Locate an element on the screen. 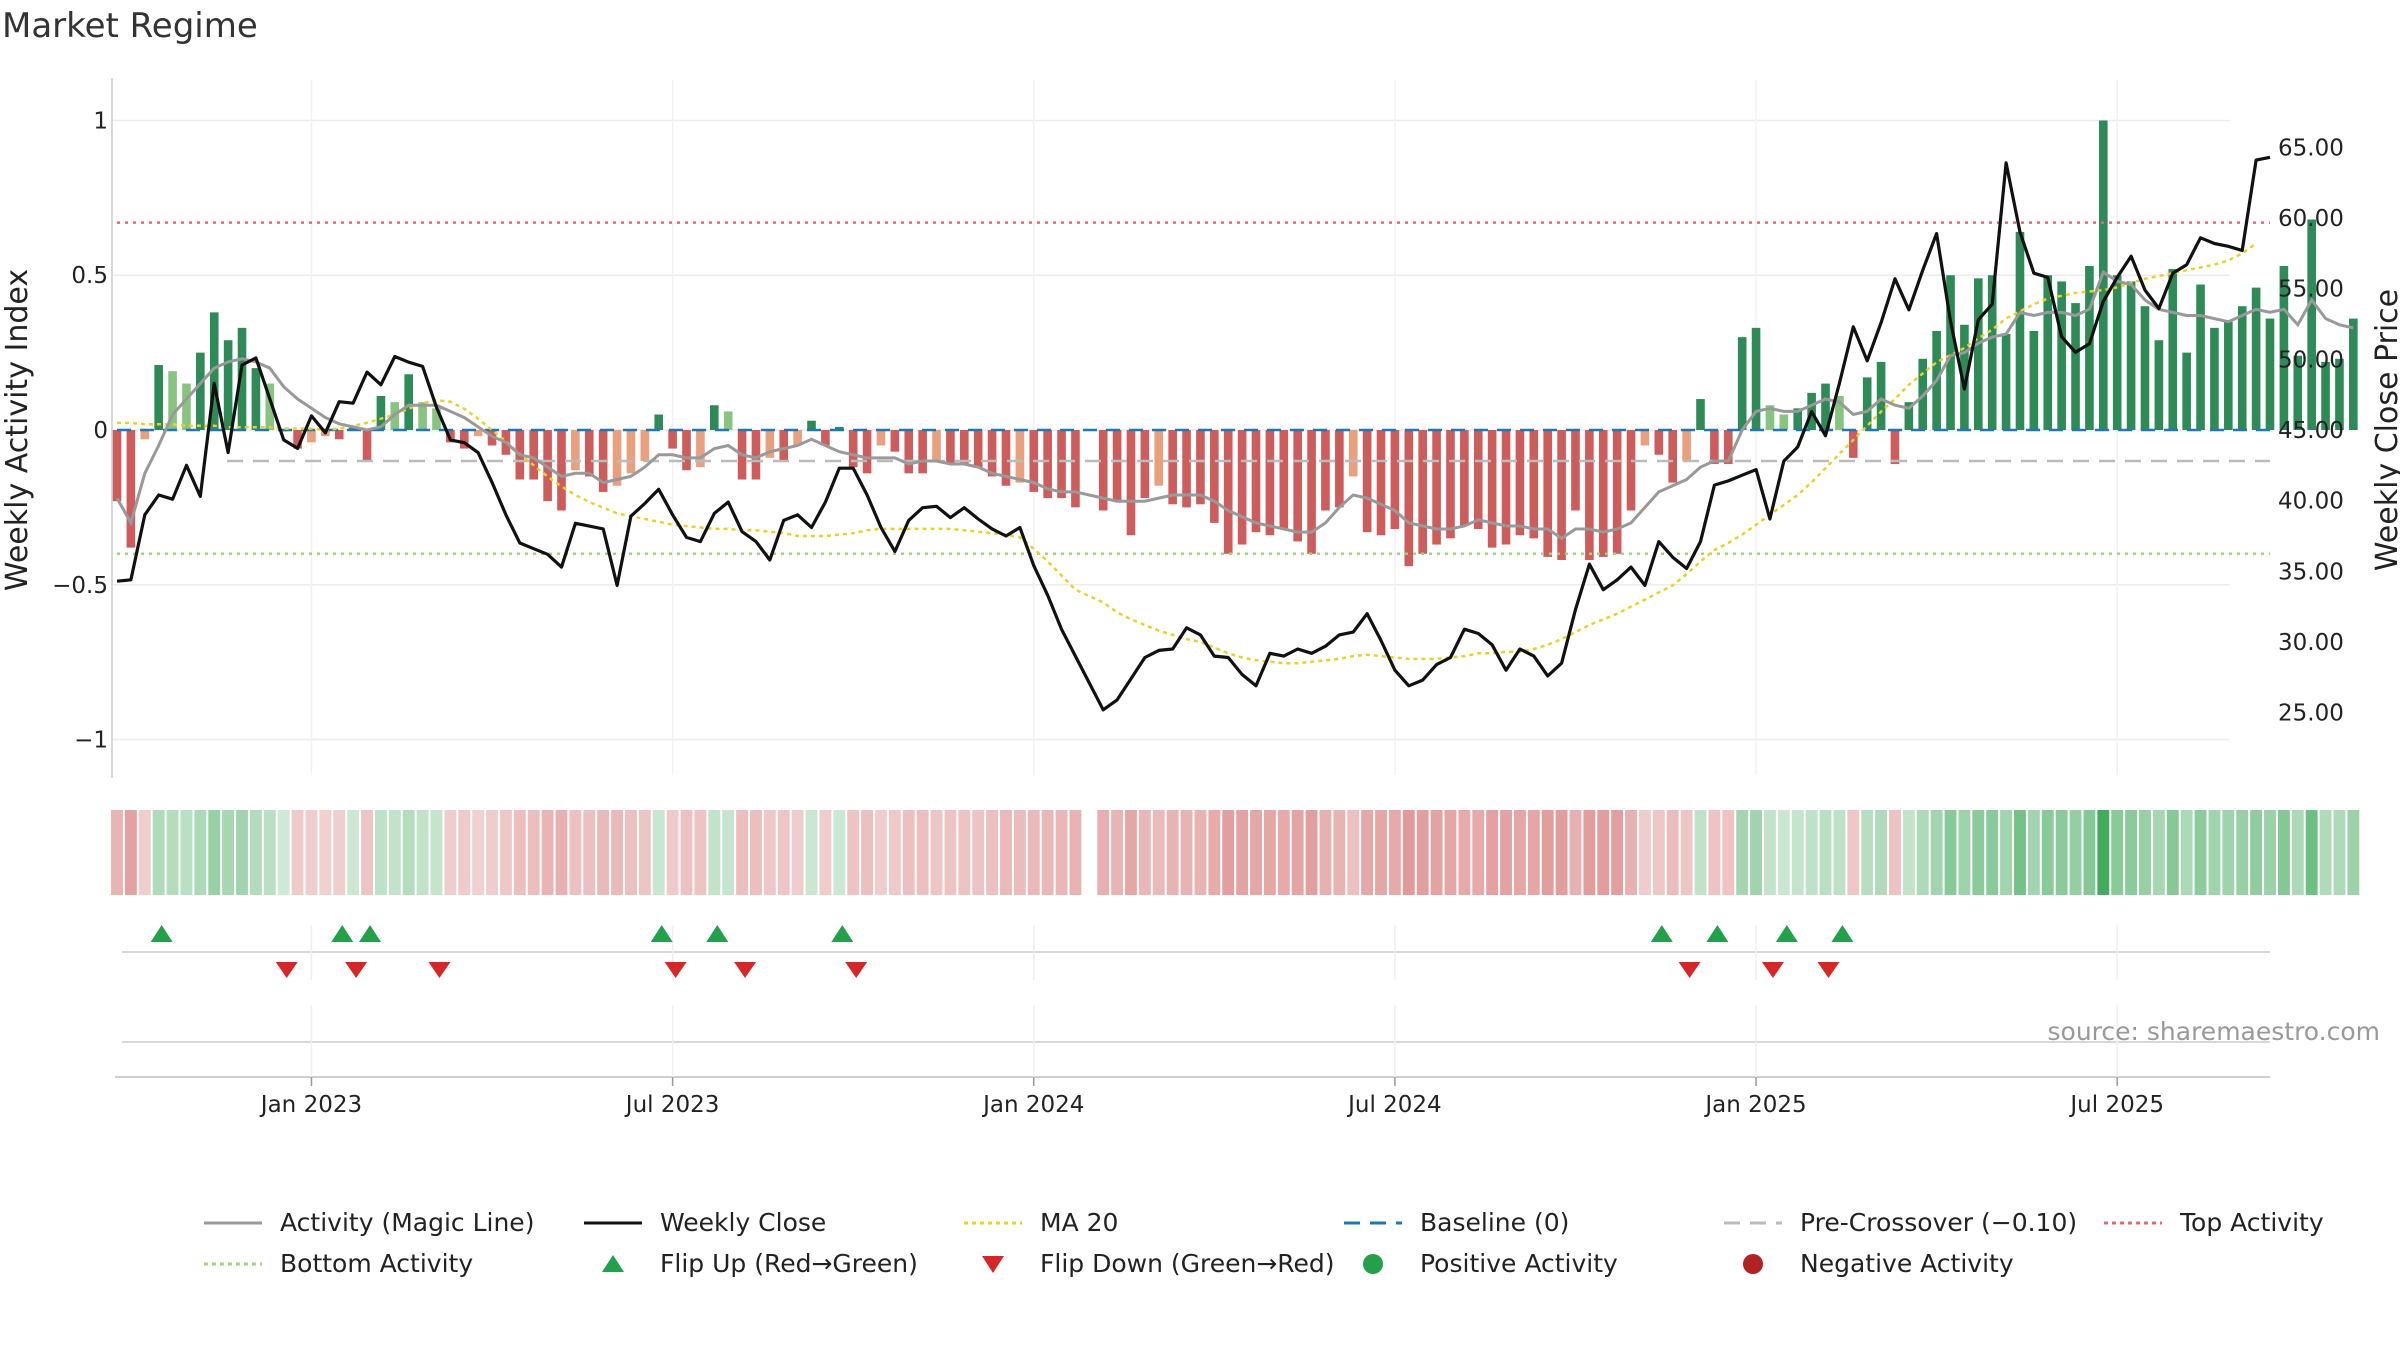  legend-label: Negative Activity is located at coordinates (1907, 1263).